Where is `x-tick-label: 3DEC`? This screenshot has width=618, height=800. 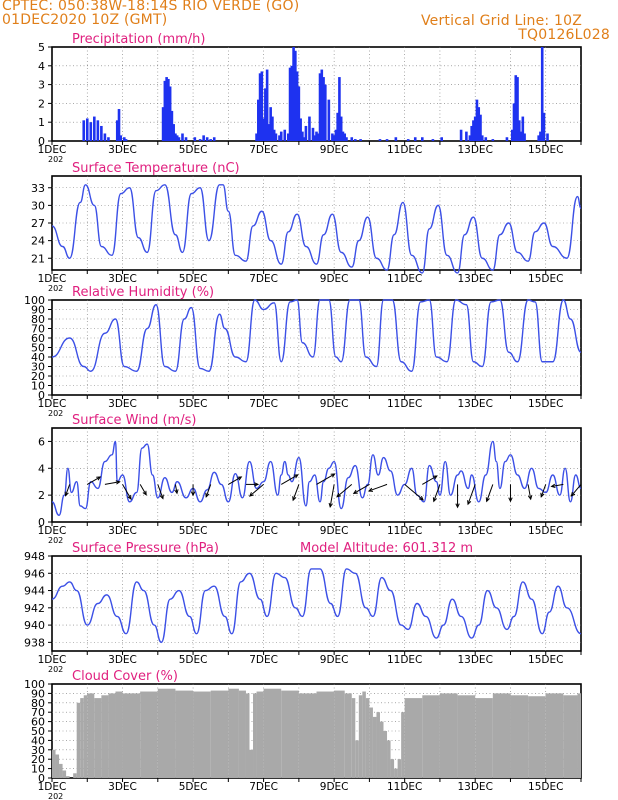 x-tick-label: 3DEC is located at coordinates (122, 404).